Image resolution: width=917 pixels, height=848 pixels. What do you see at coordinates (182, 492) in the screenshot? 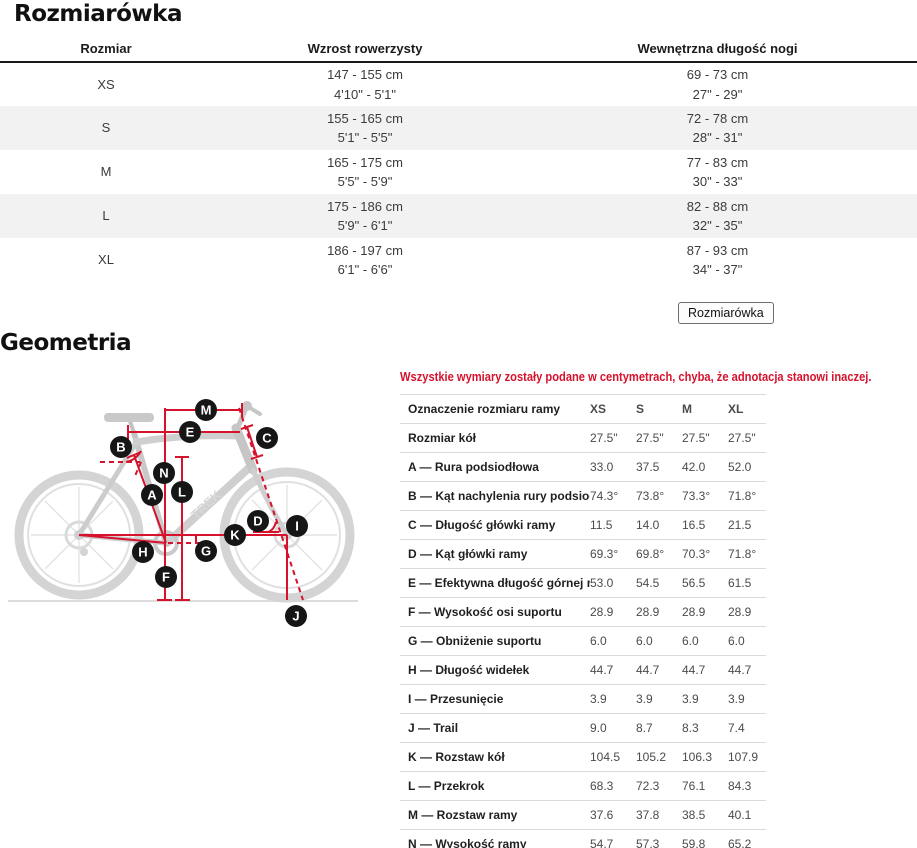
I see `diagram-label-l: L` at bounding box center [182, 492].